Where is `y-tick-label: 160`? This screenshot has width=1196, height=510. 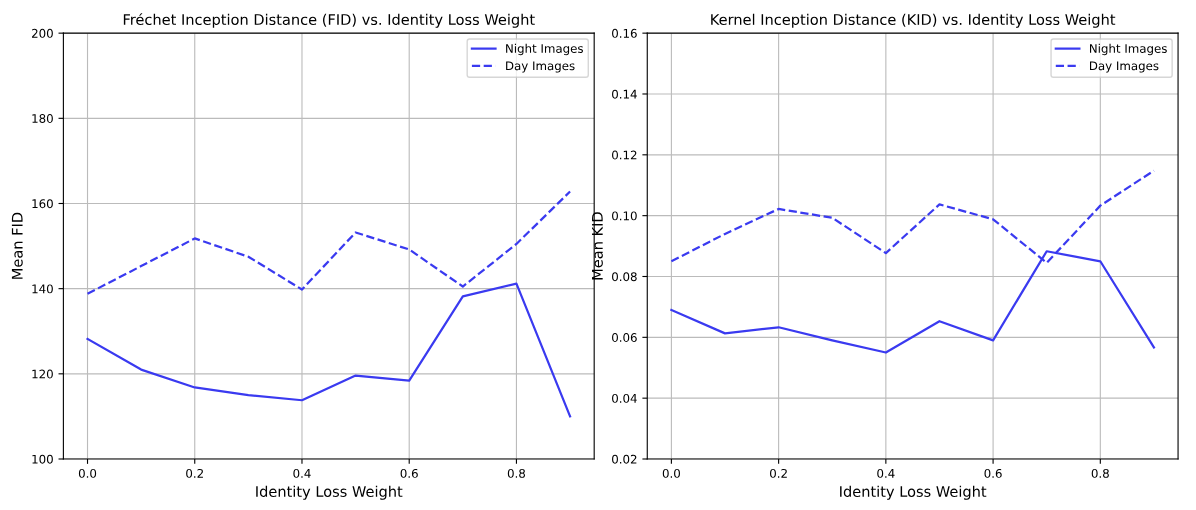 y-tick-label: 160 is located at coordinates (42, 204).